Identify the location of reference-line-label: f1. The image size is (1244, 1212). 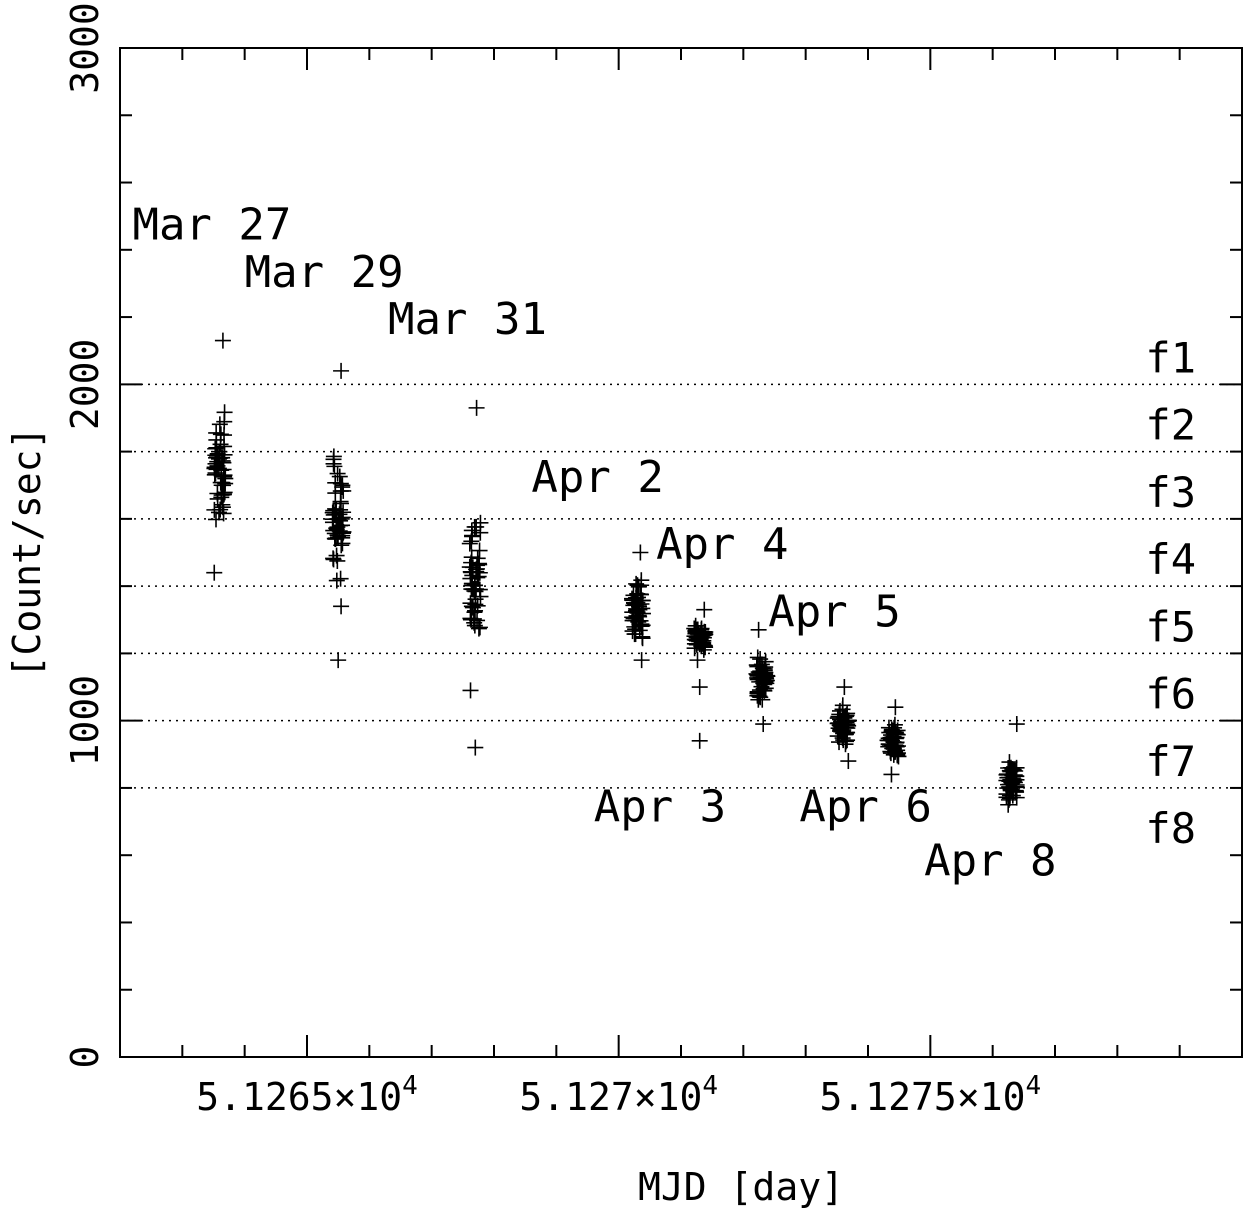
(1170, 357).